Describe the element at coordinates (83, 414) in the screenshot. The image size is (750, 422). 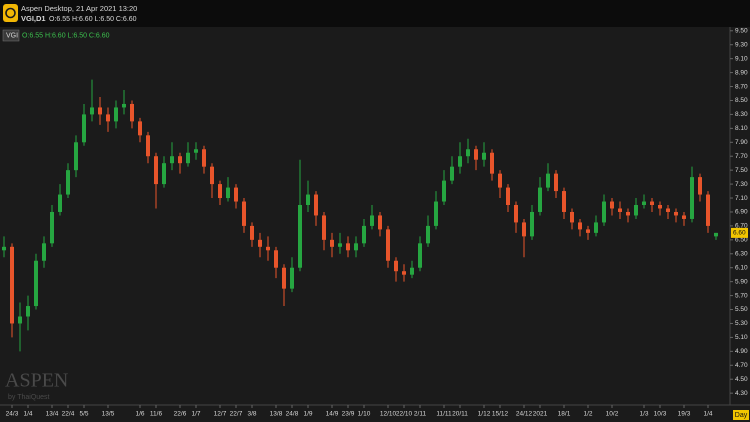
I see `x-tick-label: 5/5` at that location.